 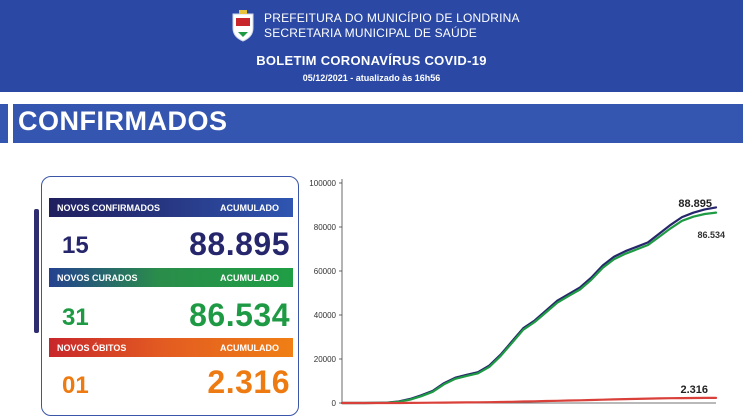 I want to click on org-department: SECRETARIA MUNICIPAL DE SAÚDE, so click(x=370, y=33).